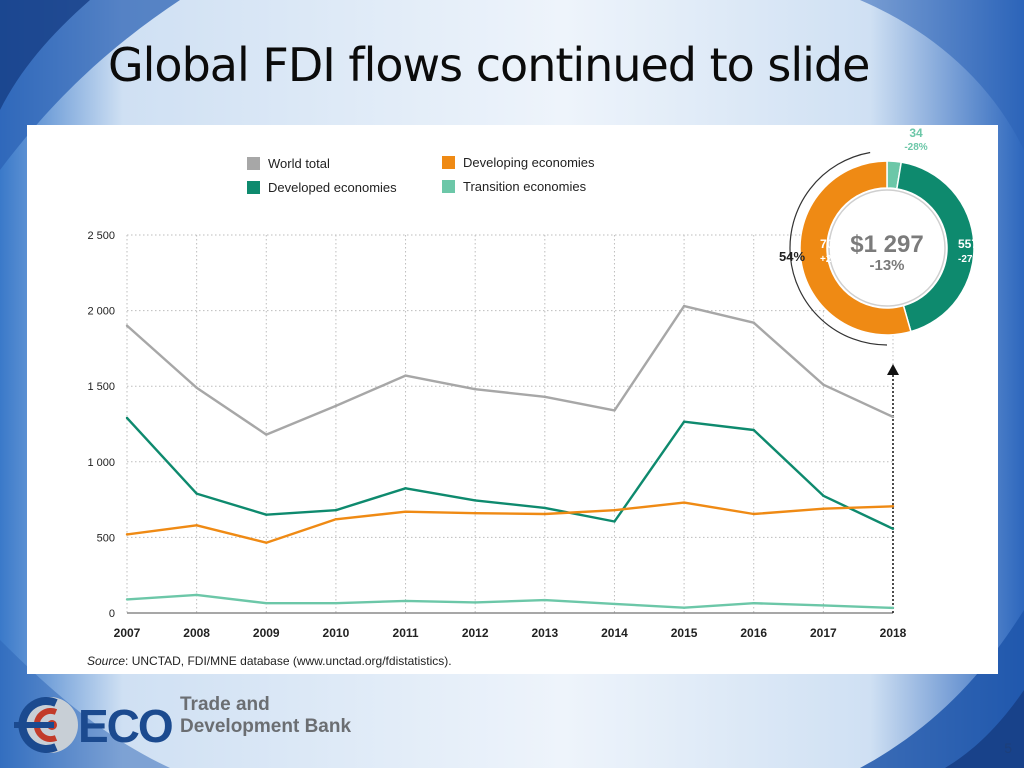  What do you see at coordinates (332, 187) in the screenshot?
I see `legend-label: Developed economies` at bounding box center [332, 187].